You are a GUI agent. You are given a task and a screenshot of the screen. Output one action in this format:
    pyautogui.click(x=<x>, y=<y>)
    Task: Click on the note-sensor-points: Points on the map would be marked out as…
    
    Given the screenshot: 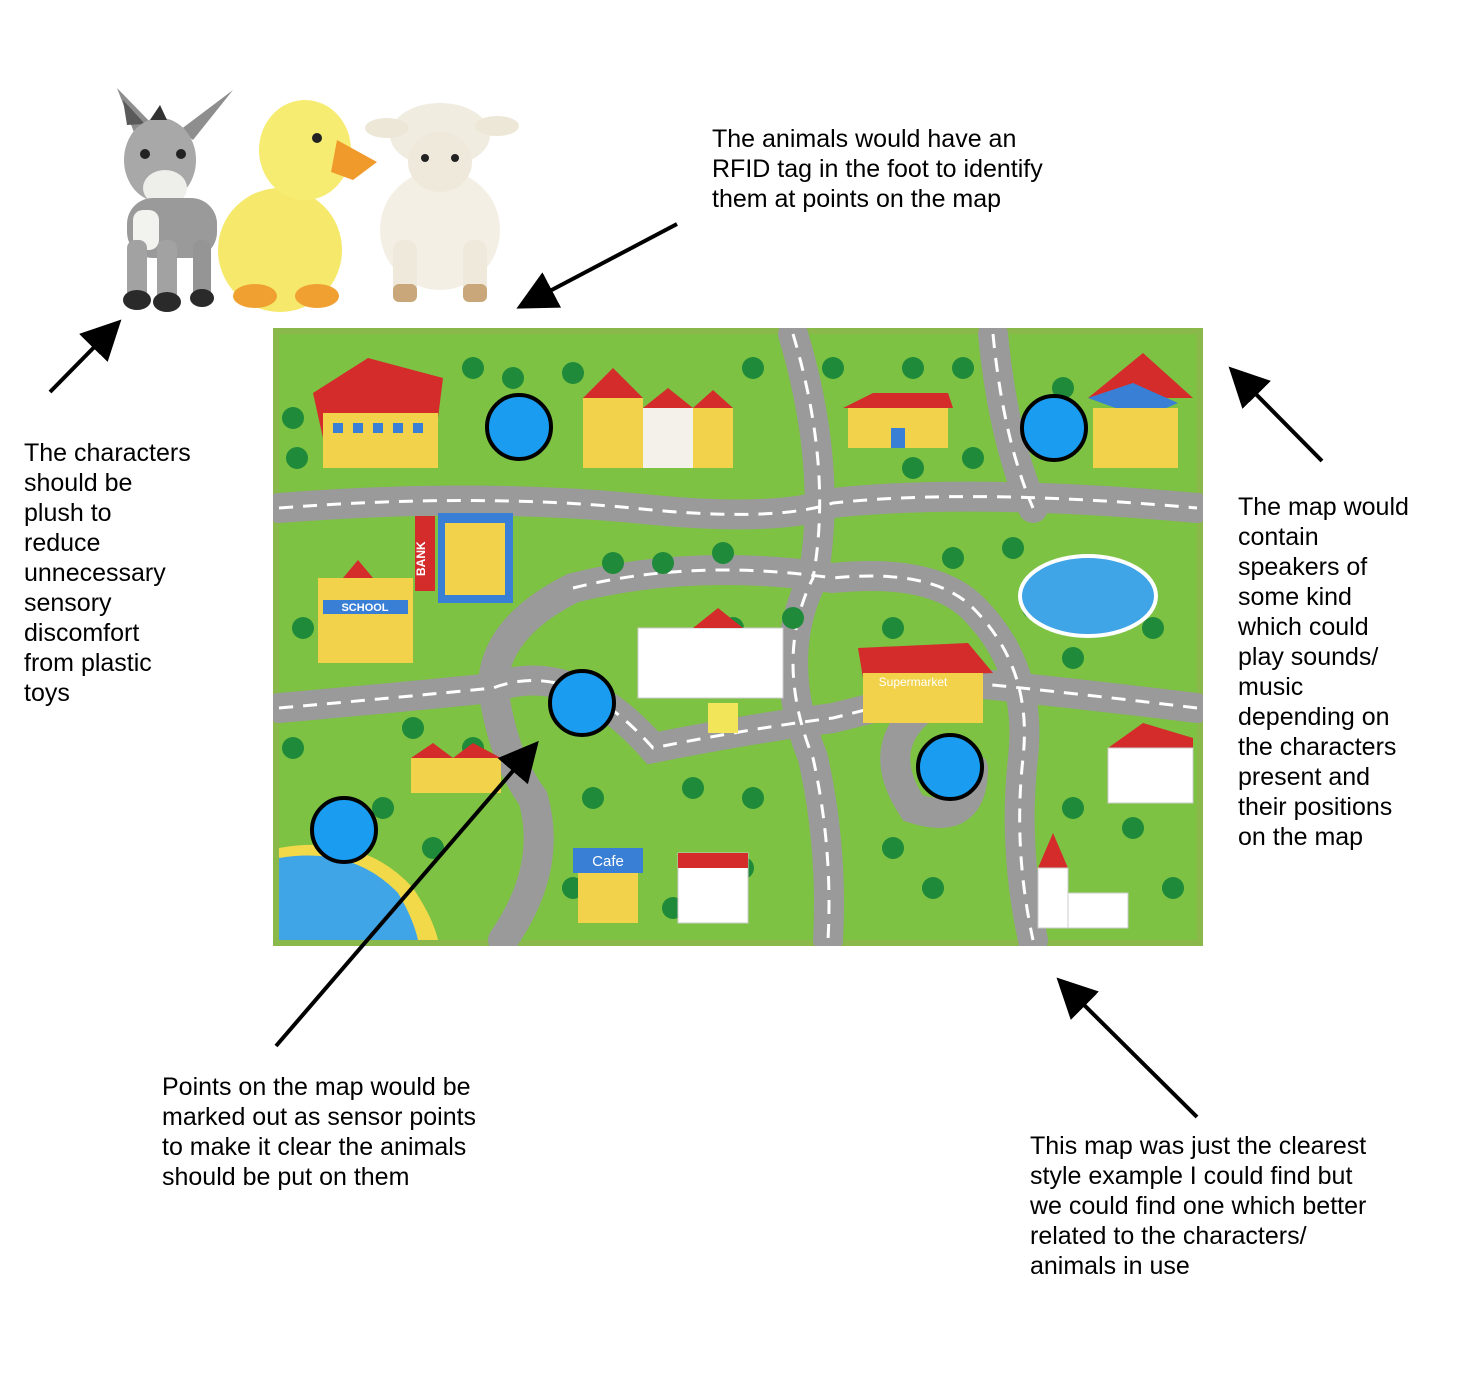 What is the action you would take?
    pyautogui.click(x=319, y=1132)
    